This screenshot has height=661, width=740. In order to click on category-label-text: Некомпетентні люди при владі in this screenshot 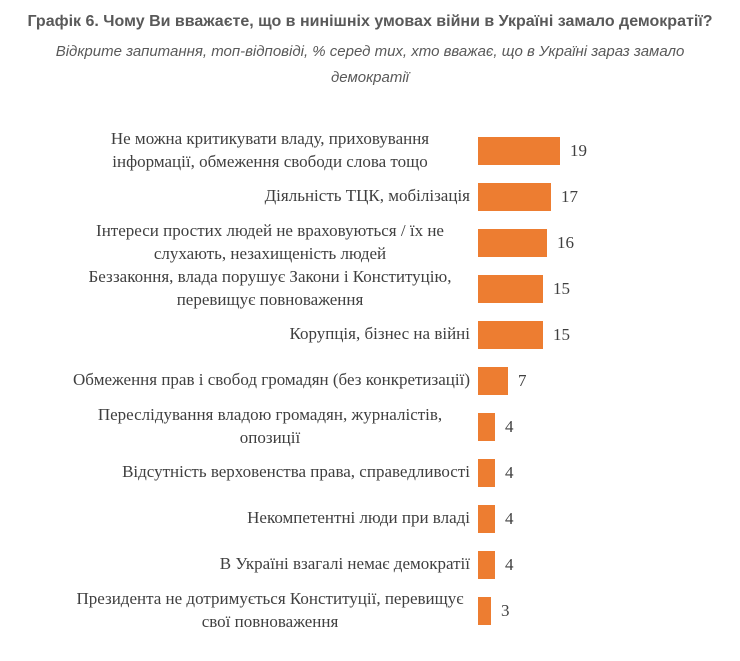, I will do `click(358, 518)`.